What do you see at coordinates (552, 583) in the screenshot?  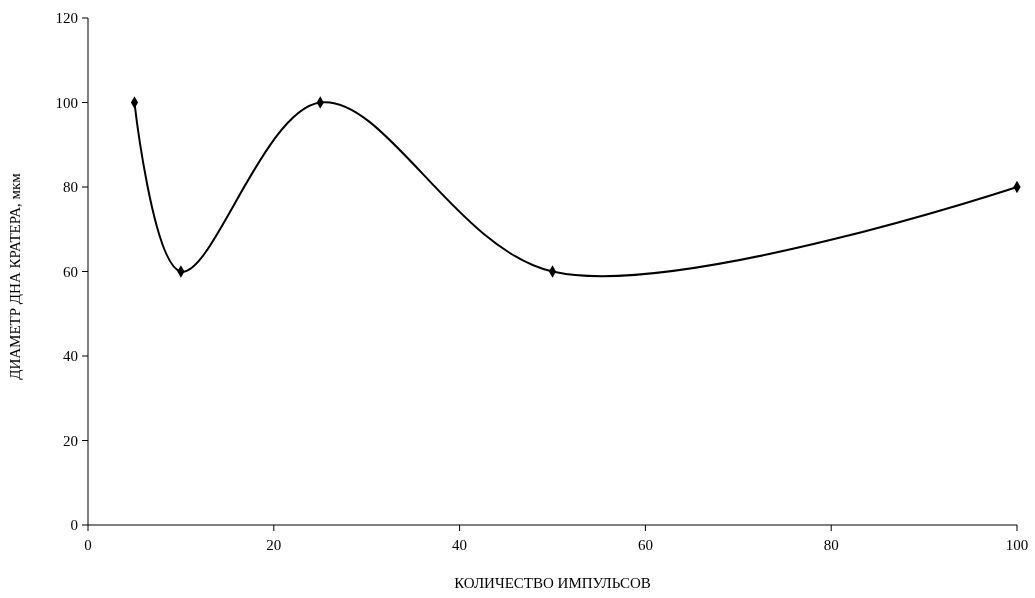 I see `x-axis-title: КОЛИЧЕСТВО ИМПУЛЬСОВ` at bounding box center [552, 583].